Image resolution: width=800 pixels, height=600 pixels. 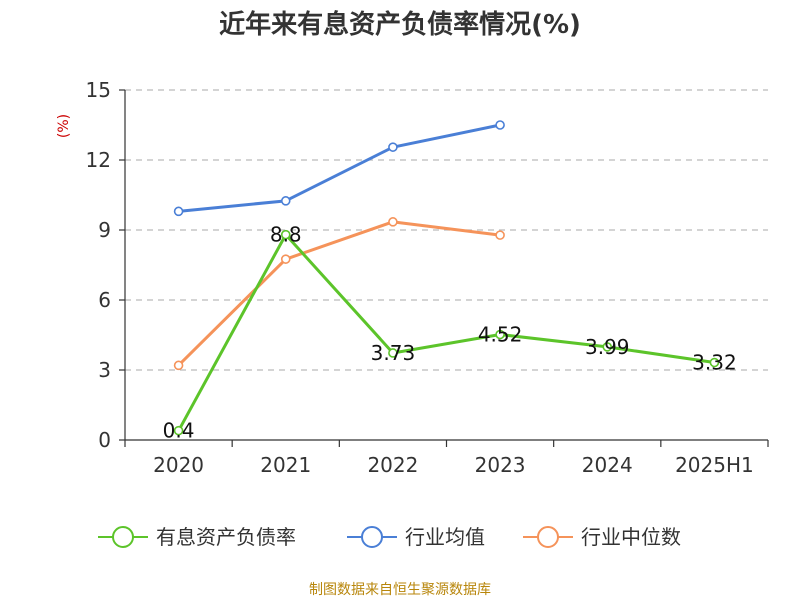 What do you see at coordinates (98, 160) in the screenshot?
I see `y-tick-label: 12` at bounding box center [98, 160].